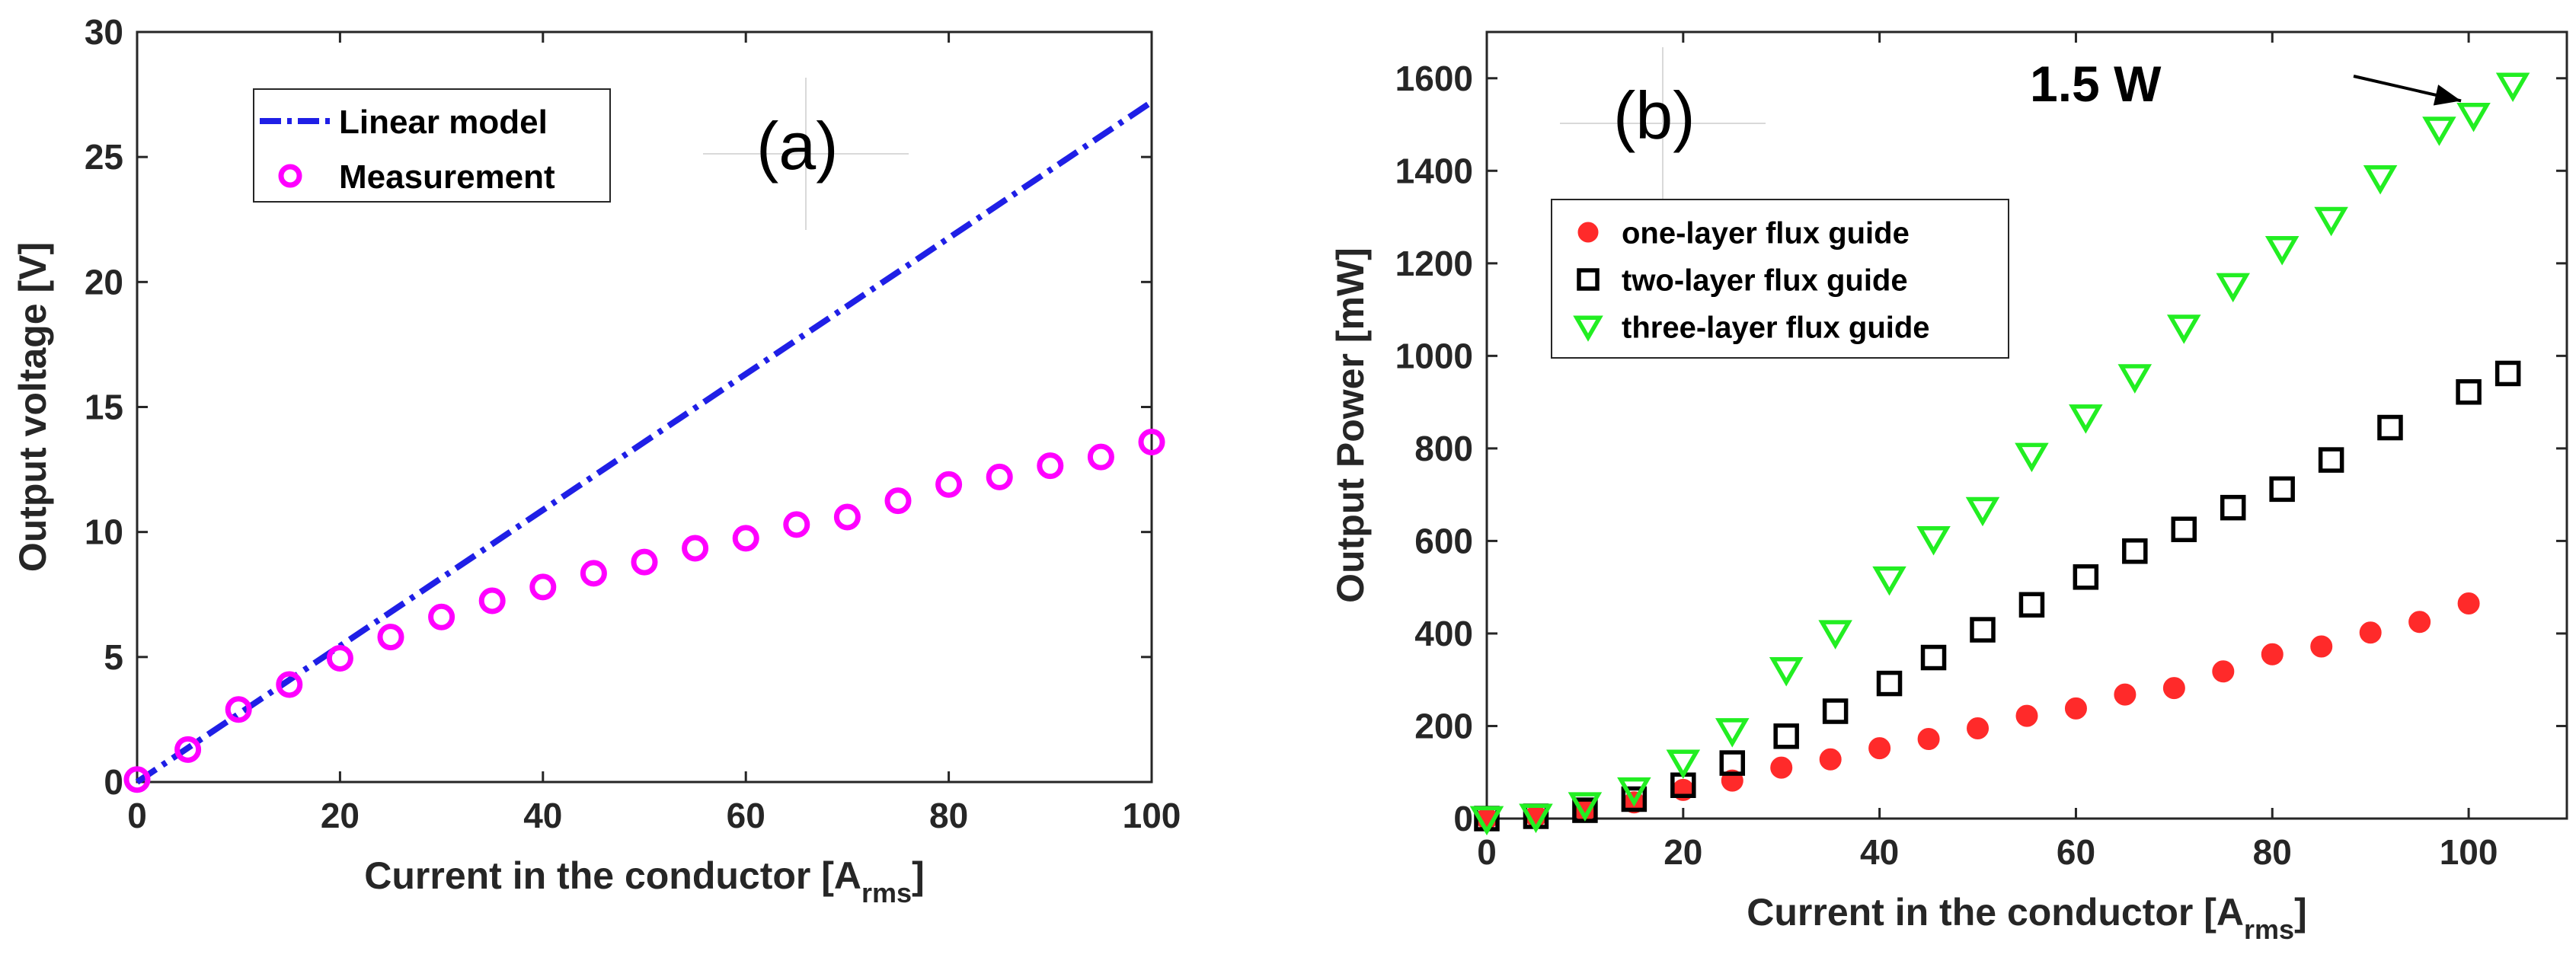 This screenshot has height=964, width=2576. What do you see at coordinates (104, 282) in the screenshot?
I see `y-tick-label-a: 20` at bounding box center [104, 282].